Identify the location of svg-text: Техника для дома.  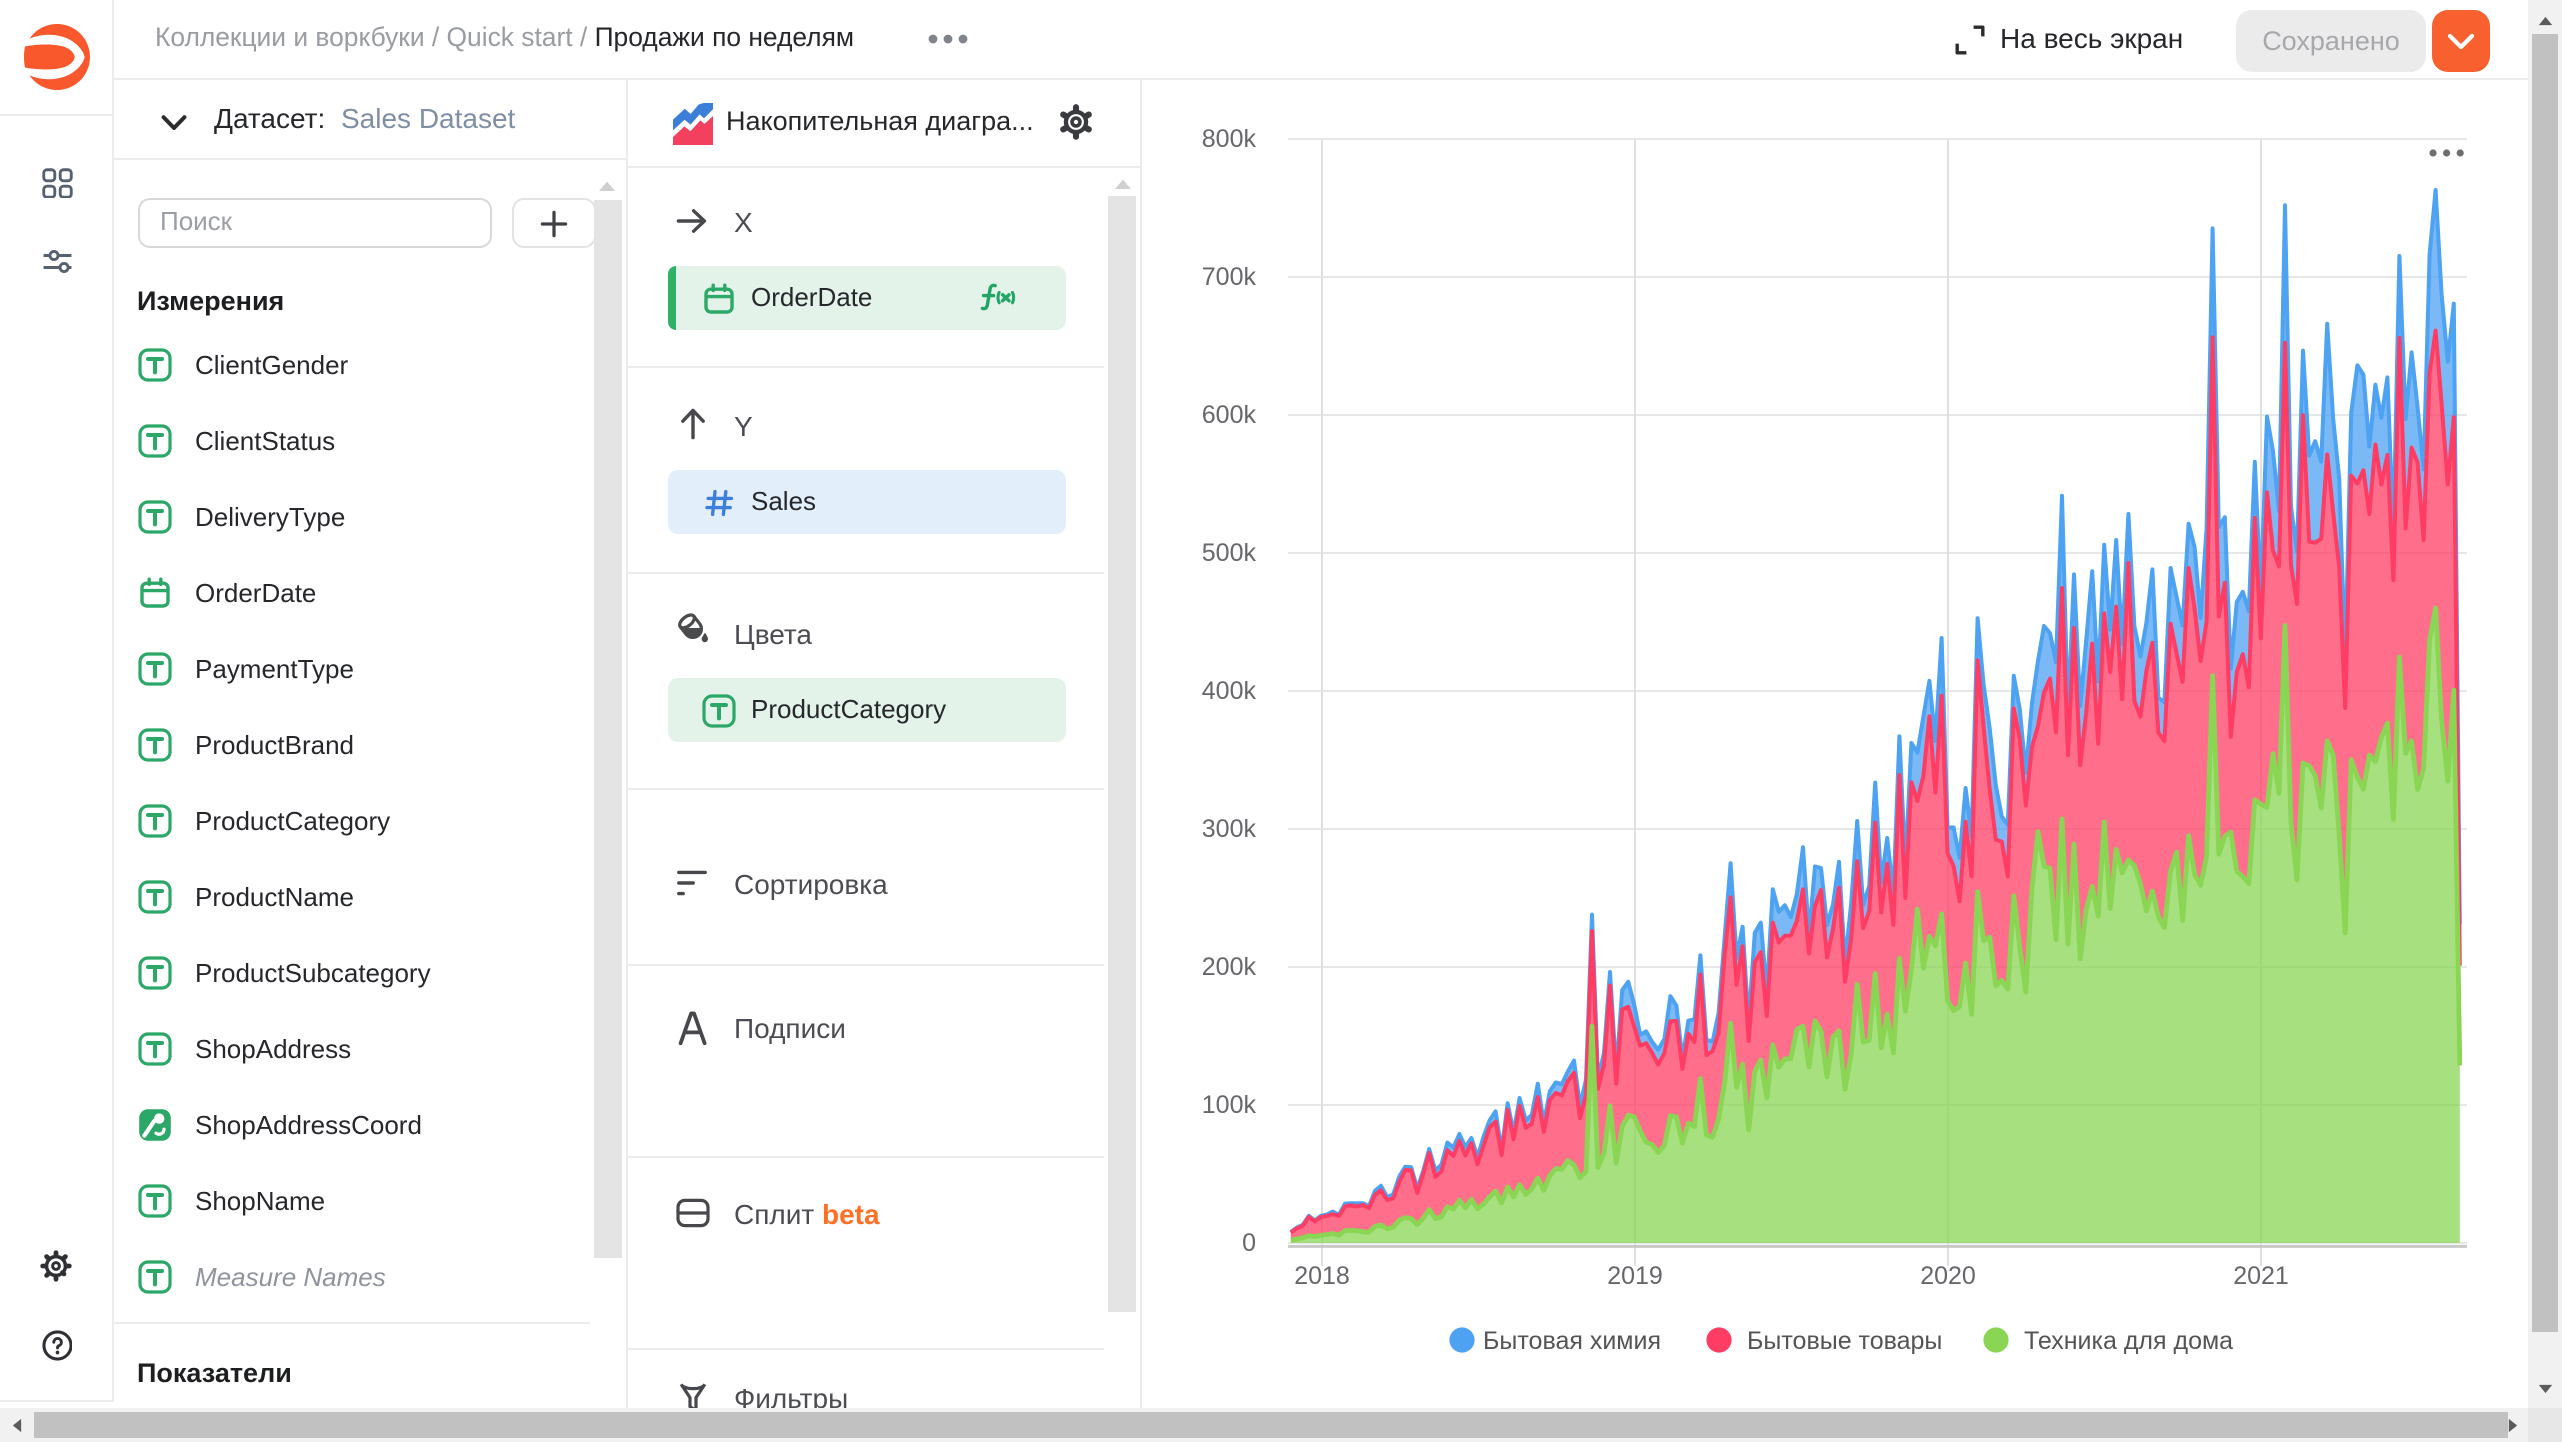
(2128, 1341).